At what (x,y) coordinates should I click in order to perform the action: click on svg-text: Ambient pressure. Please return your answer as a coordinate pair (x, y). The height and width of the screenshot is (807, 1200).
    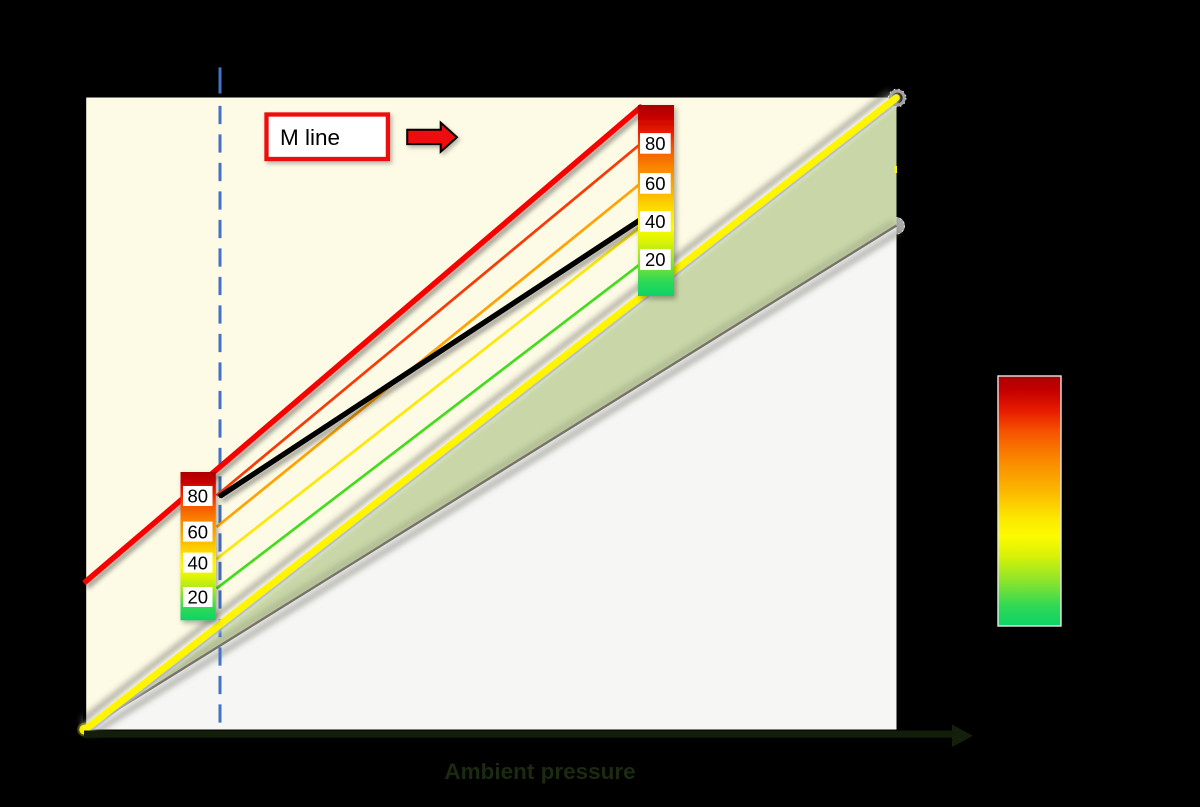
    Looking at the image, I should click on (539, 771).